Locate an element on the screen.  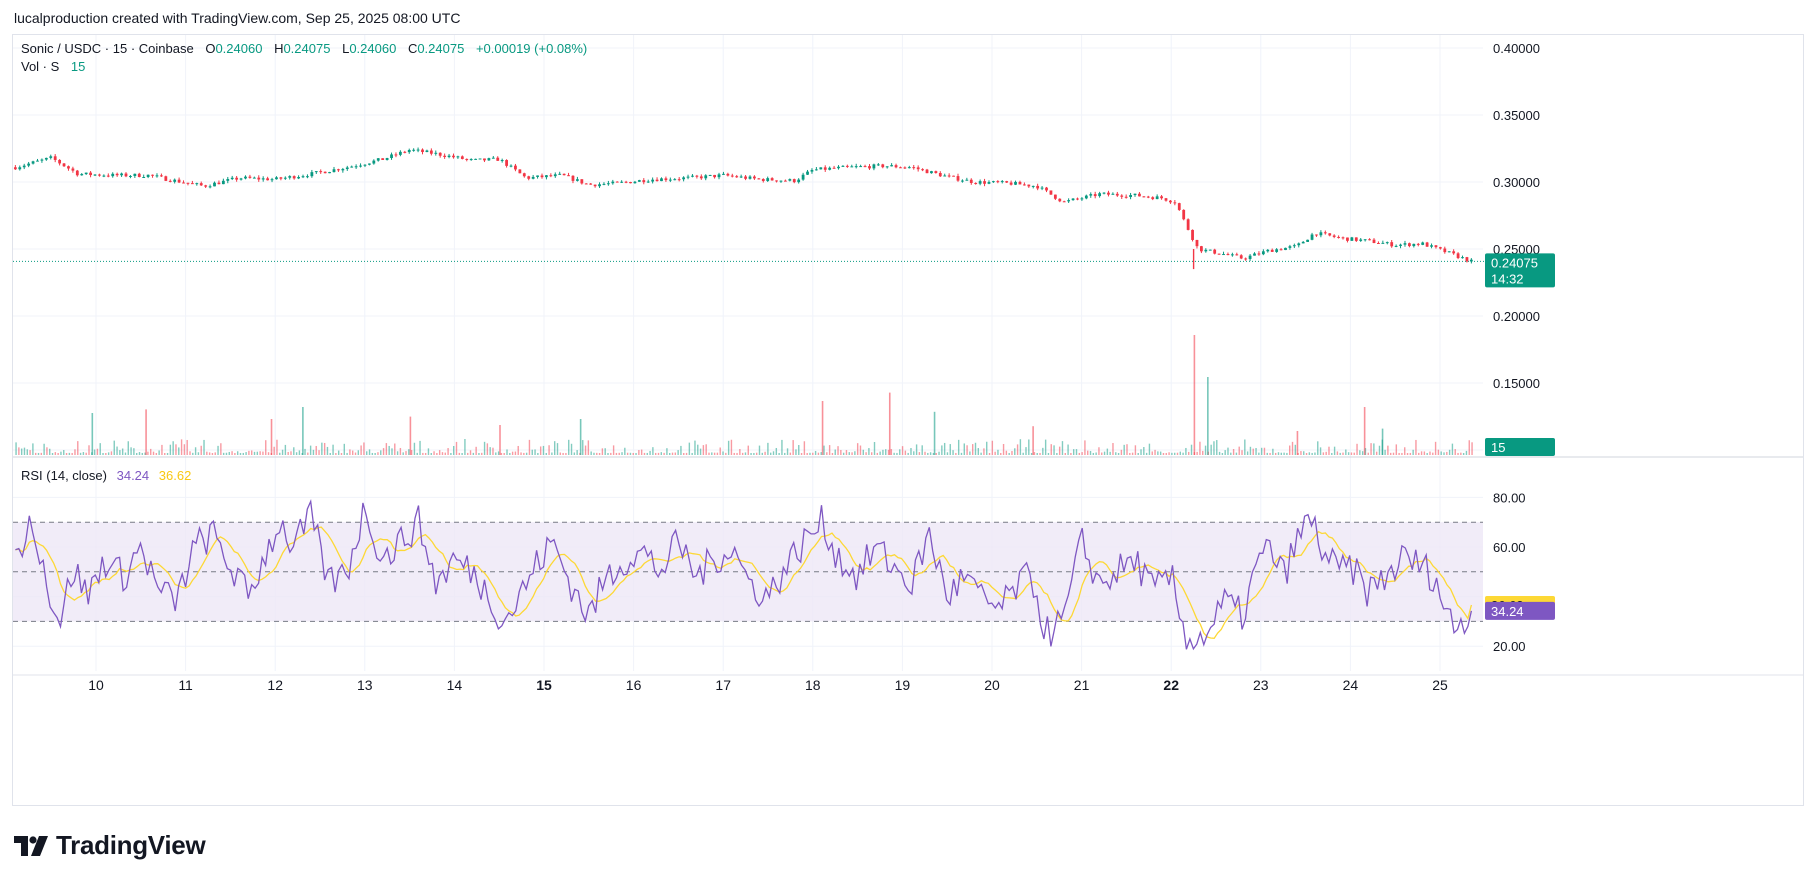
volume-label: Vol · S is located at coordinates (40, 66).